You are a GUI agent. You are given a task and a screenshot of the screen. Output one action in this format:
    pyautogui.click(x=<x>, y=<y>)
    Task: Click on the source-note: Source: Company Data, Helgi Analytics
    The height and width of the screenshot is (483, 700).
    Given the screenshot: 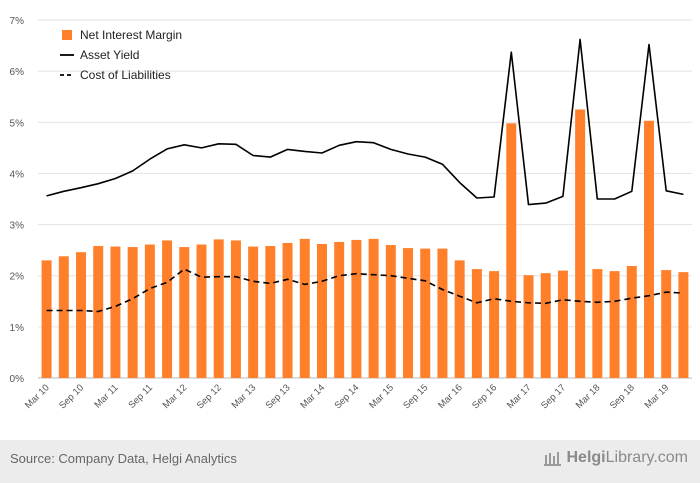 What is the action you would take?
    pyautogui.click(x=123, y=458)
    